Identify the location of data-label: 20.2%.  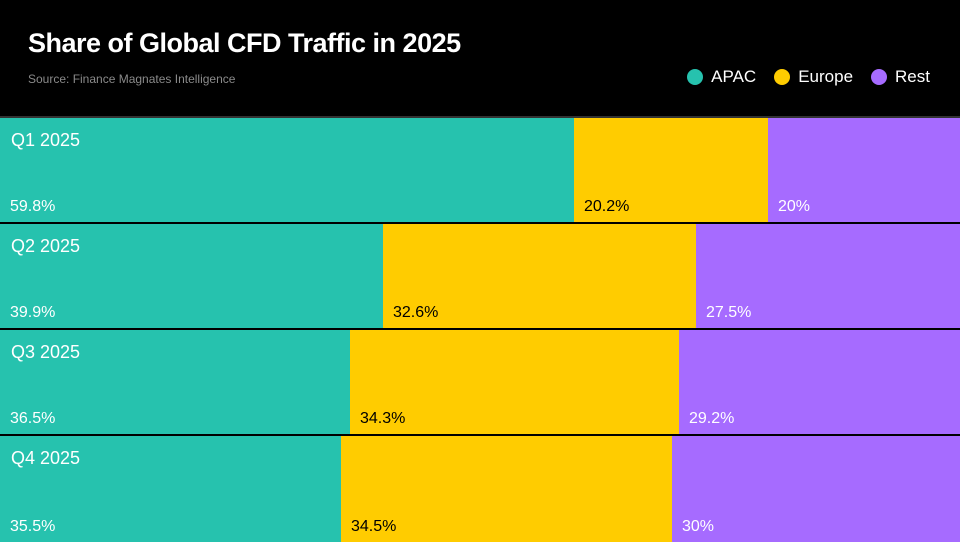
(607, 206).